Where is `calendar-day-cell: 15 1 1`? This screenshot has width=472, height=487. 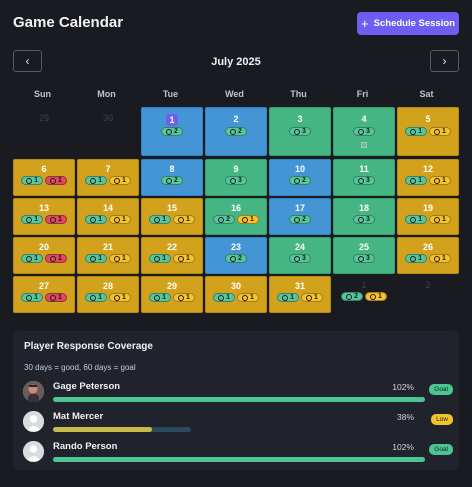
calendar-day-cell: 15 1 1 is located at coordinates (172, 216).